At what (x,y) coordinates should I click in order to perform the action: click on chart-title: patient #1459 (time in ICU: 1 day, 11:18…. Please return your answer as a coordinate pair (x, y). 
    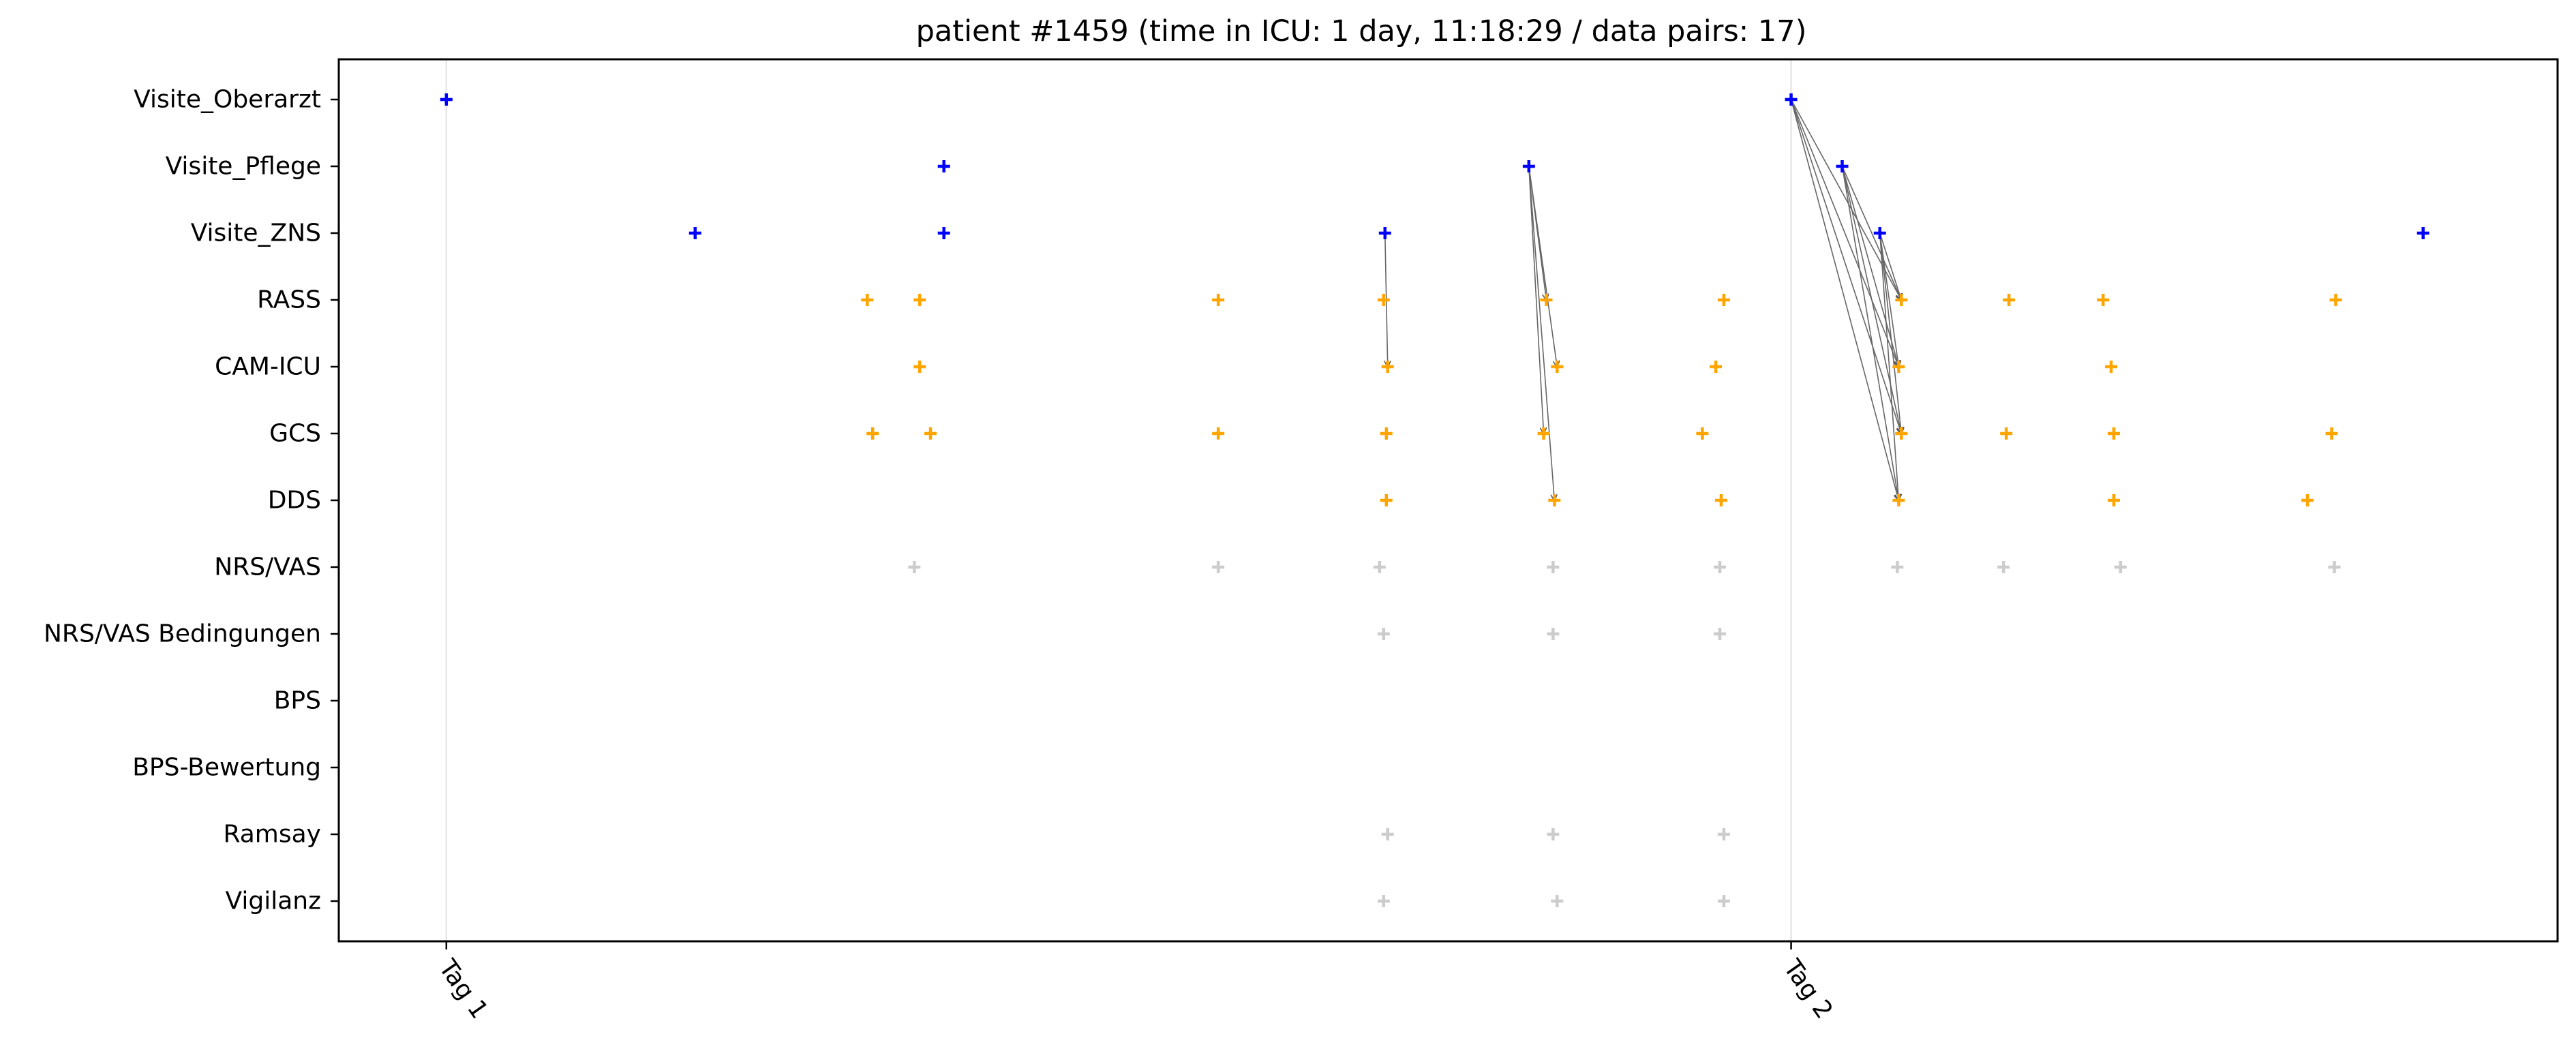
    Looking at the image, I should click on (1361, 31).